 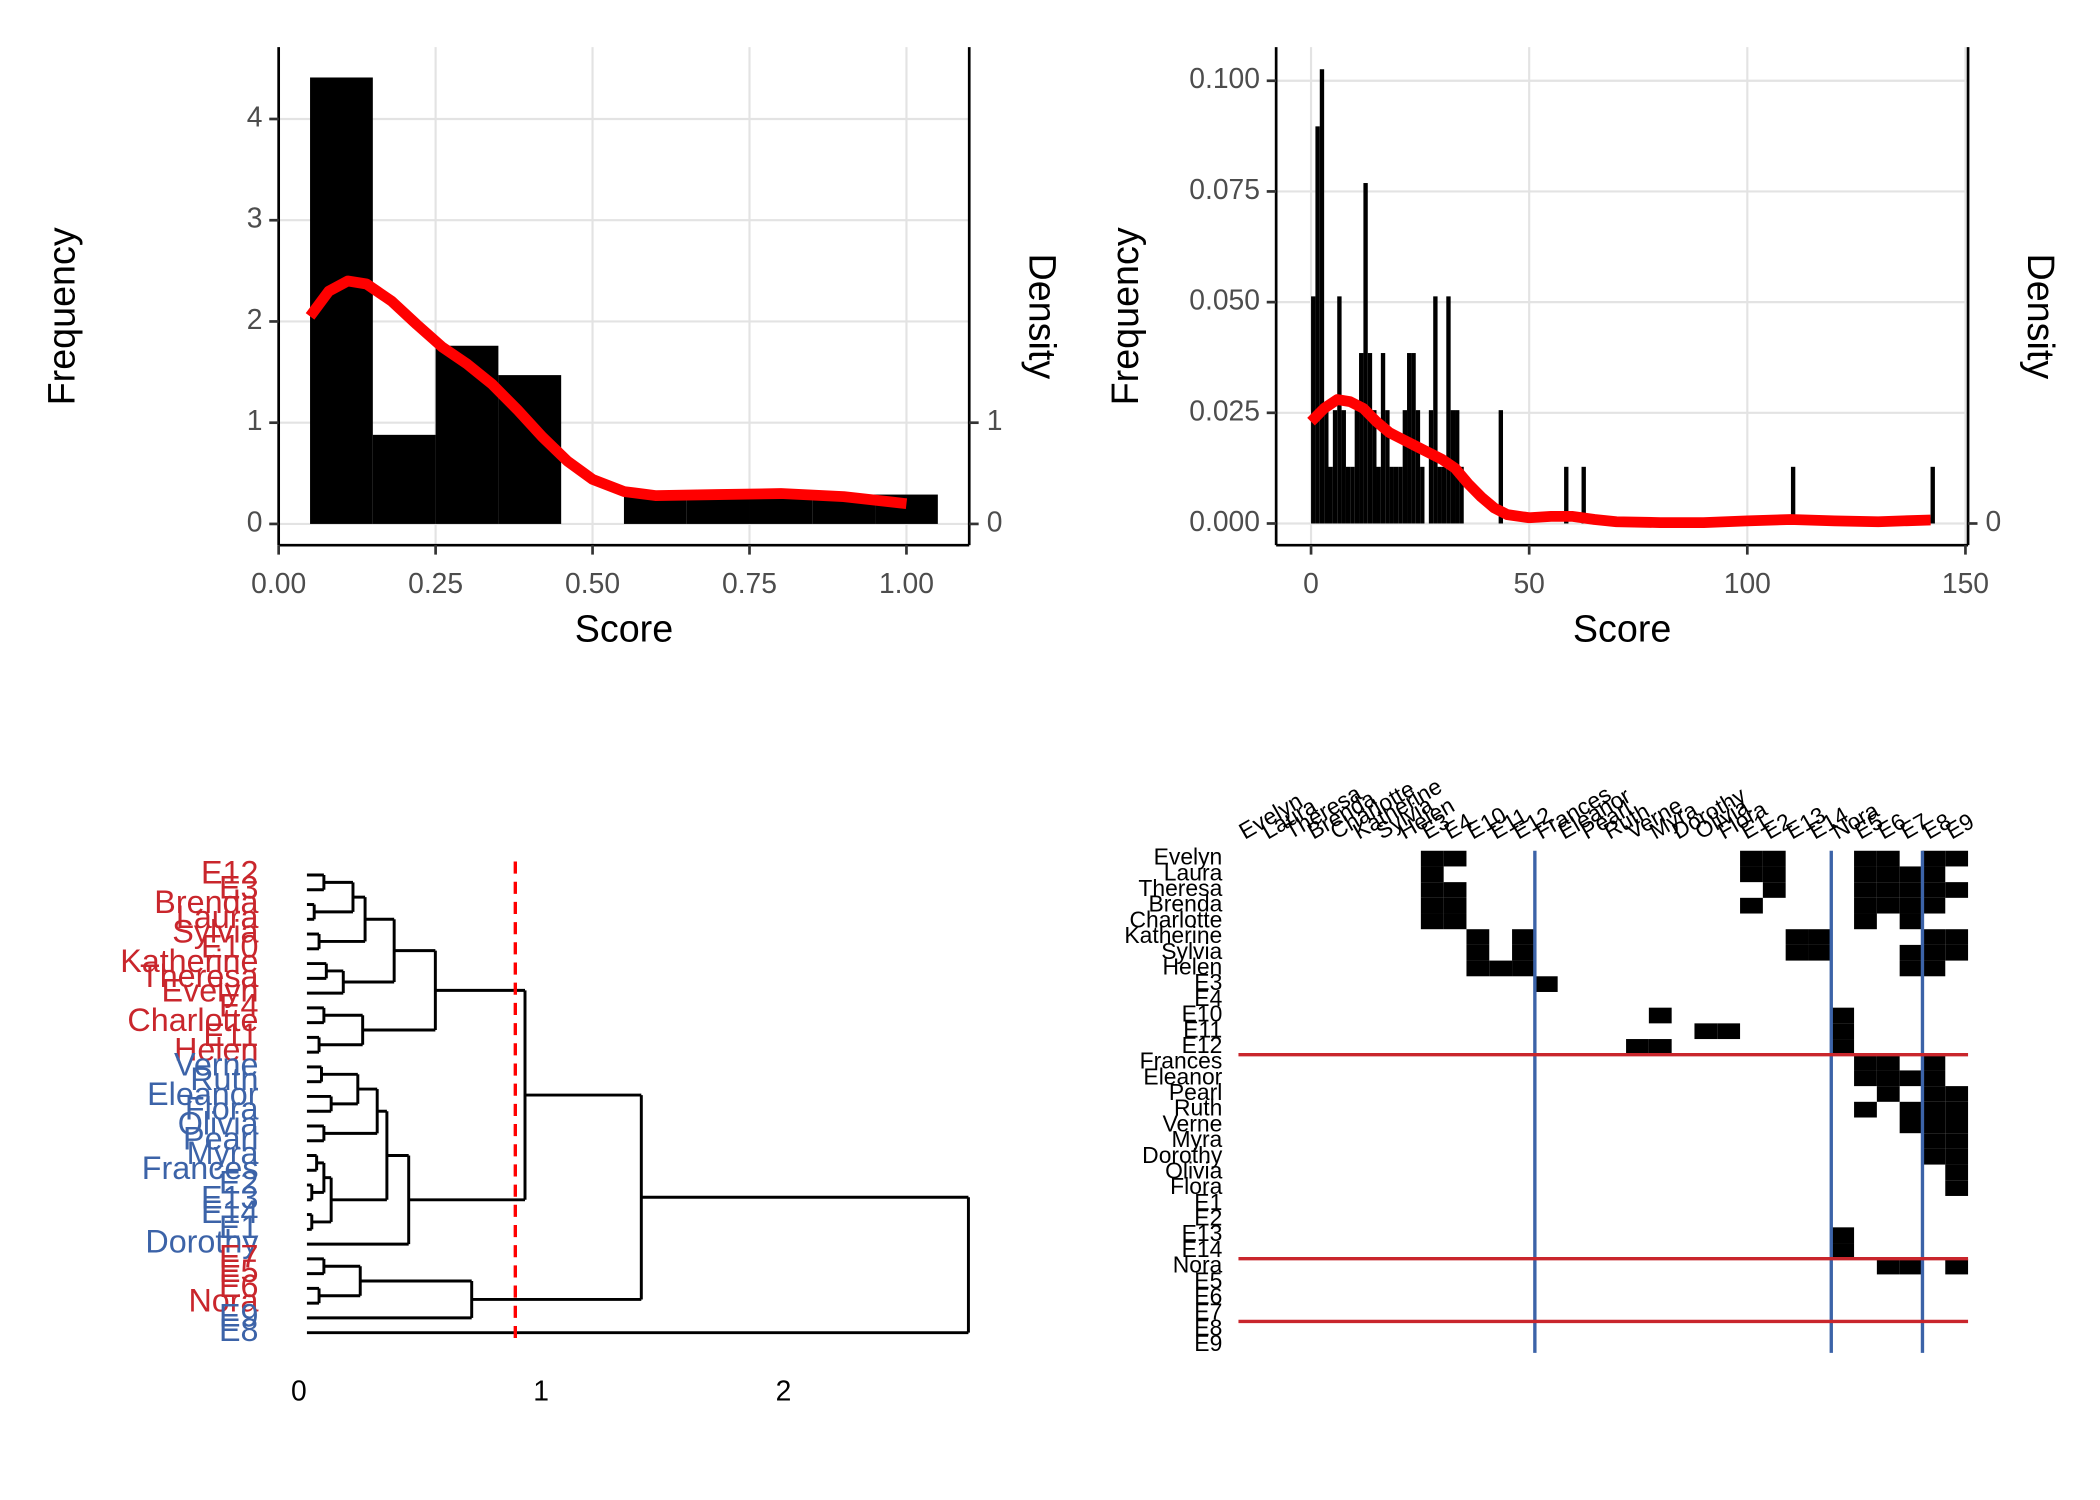 I want to click on leaf-label: E11, so click(x=230, y=1035).